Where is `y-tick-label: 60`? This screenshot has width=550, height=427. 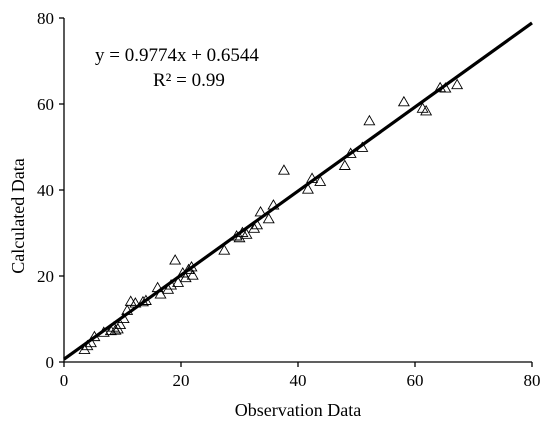 y-tick-label: 60 is located at coordinates (45, 104).